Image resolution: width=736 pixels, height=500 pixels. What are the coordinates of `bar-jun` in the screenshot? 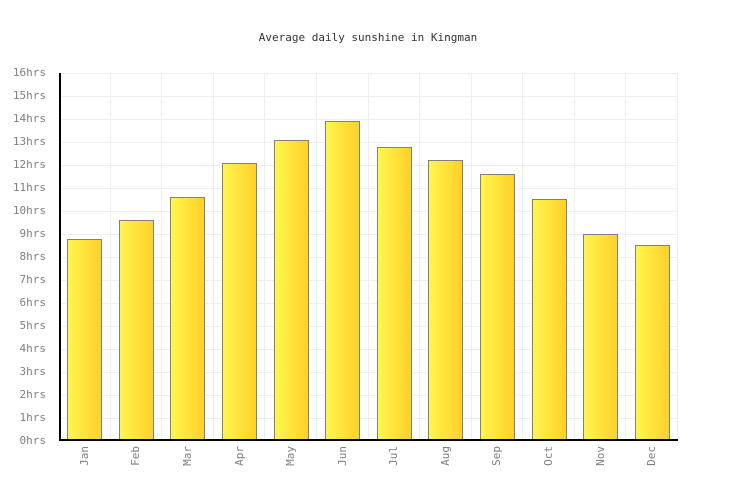 It's located at (342, 281).